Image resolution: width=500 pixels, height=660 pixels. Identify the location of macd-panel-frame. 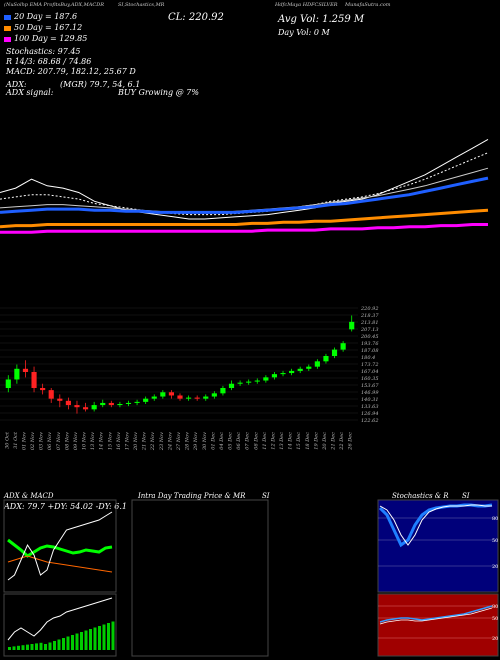
(60, 625).